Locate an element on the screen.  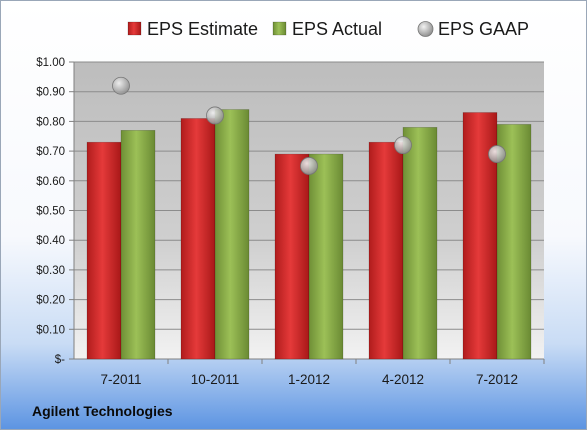
y-tick-label: $- is located at coordinates (60, 360).